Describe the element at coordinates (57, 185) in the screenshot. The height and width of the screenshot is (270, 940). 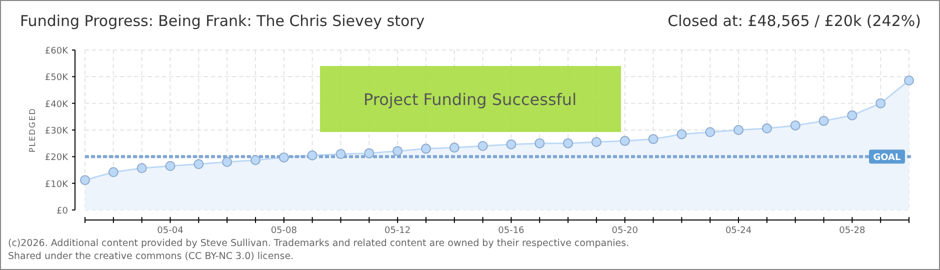
I see `y-tick-label: £10K` at that location.